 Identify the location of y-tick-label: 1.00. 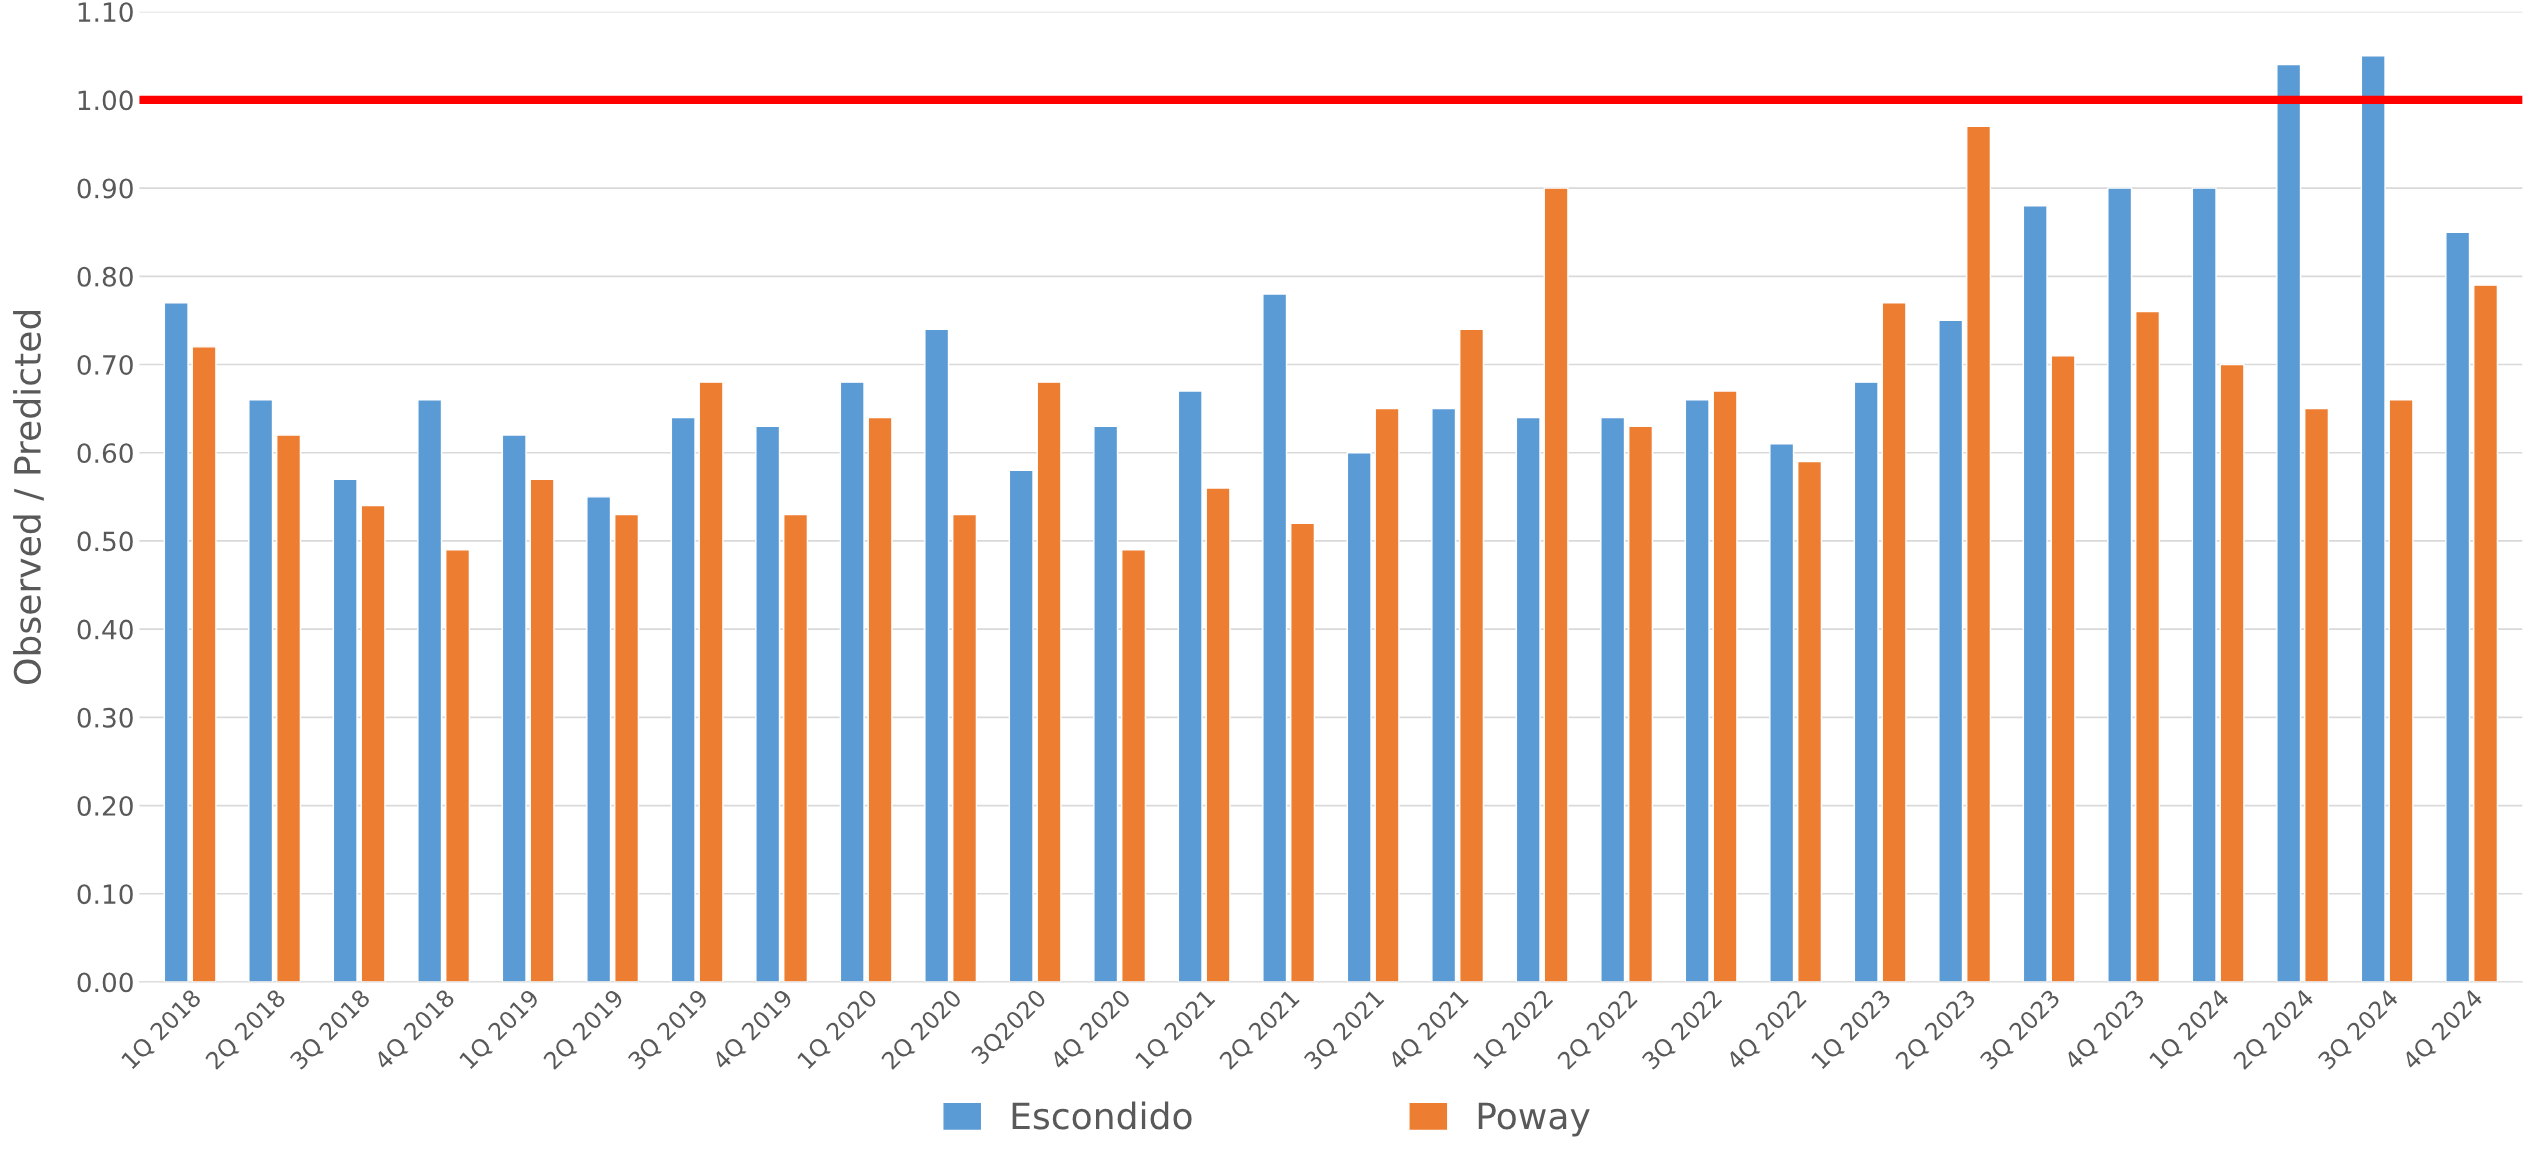
(105, 100).